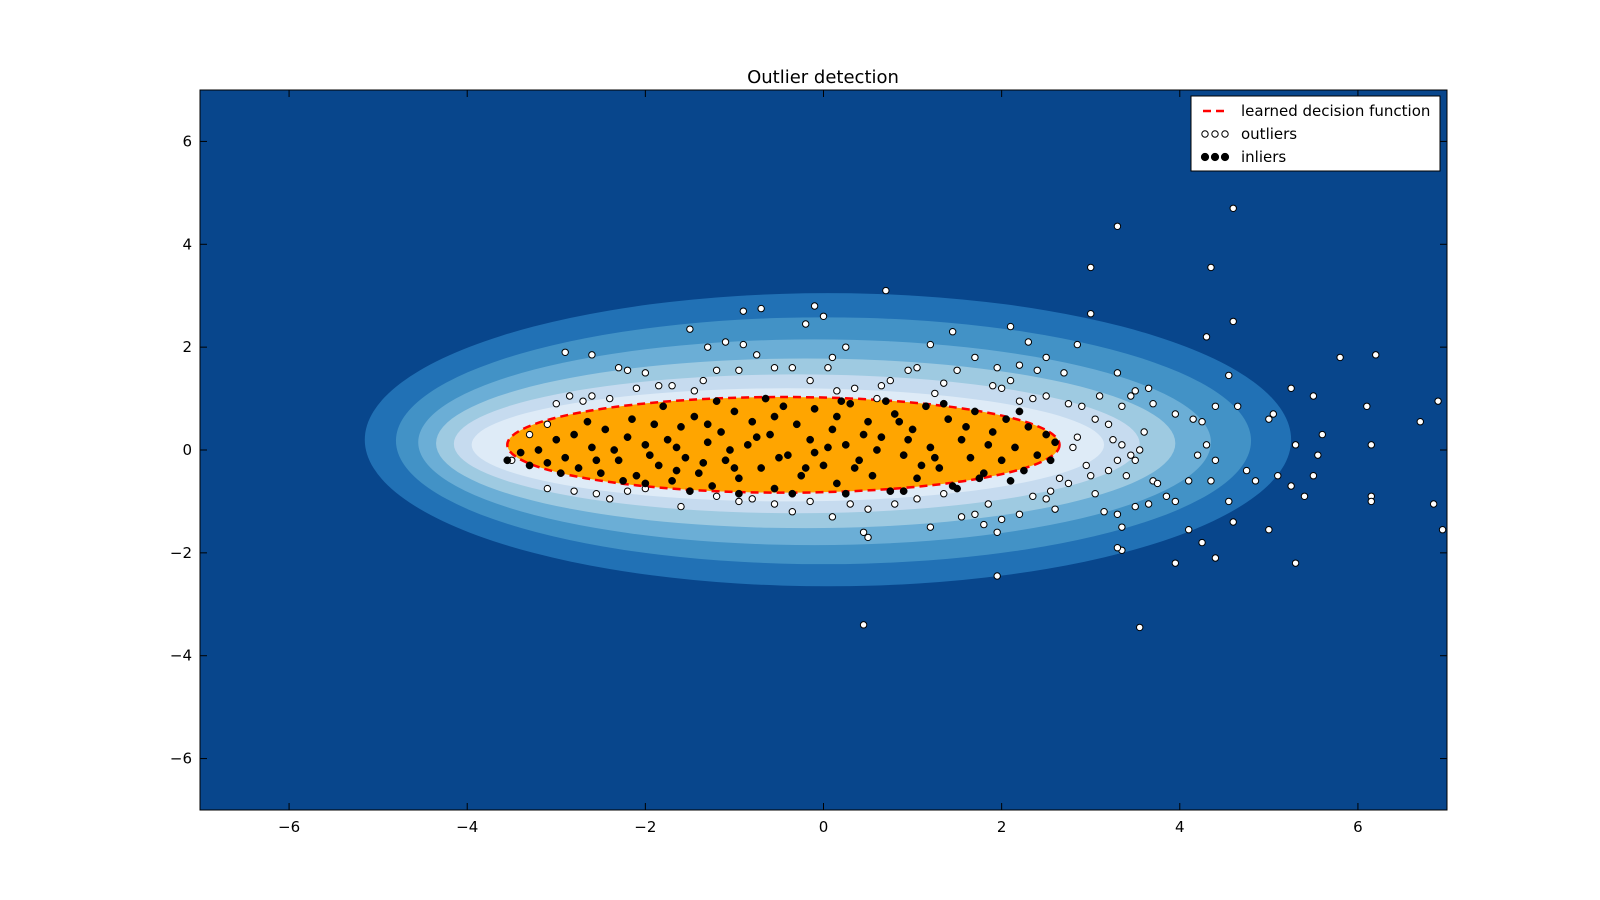  Describe the element at coordinates (467, 827) in the screenshot. I see `x-tick-label: −4` at that location.